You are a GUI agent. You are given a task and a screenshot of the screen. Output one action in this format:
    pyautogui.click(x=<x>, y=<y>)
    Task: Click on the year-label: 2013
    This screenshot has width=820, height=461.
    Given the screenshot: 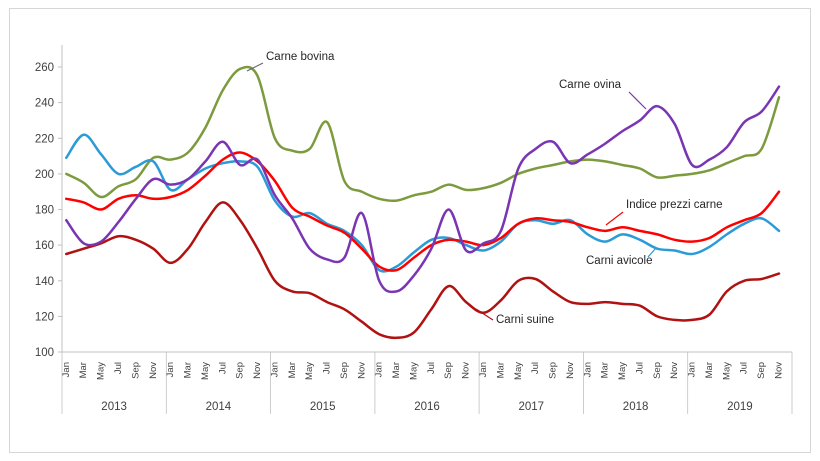 What is the action you would take?
    pyautogui.click(x=114, y=407)
    